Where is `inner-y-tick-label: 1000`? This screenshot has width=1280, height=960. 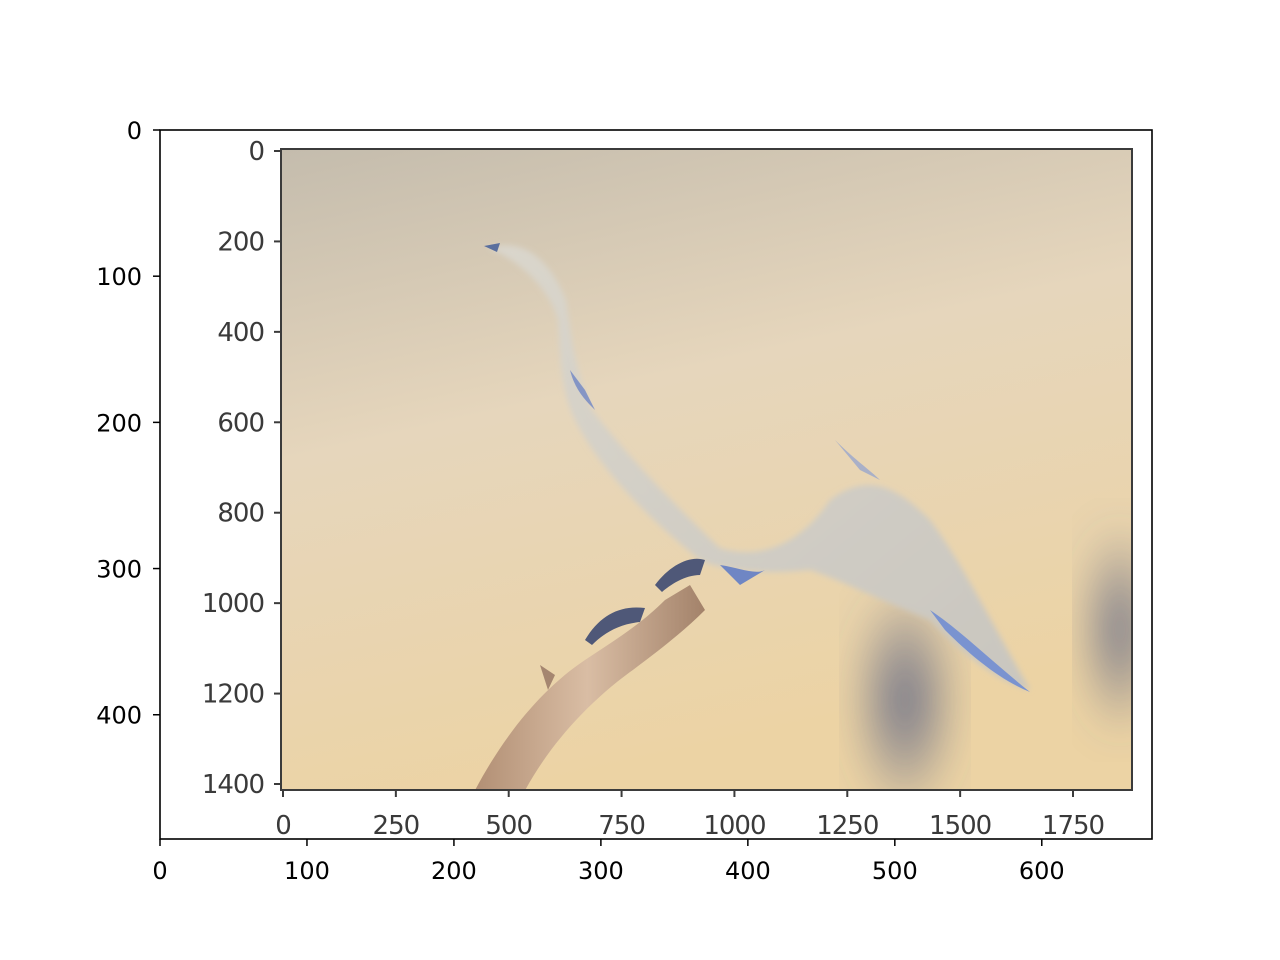 inner-y-tick-label: 1000 is located at coordinates (233, 604).